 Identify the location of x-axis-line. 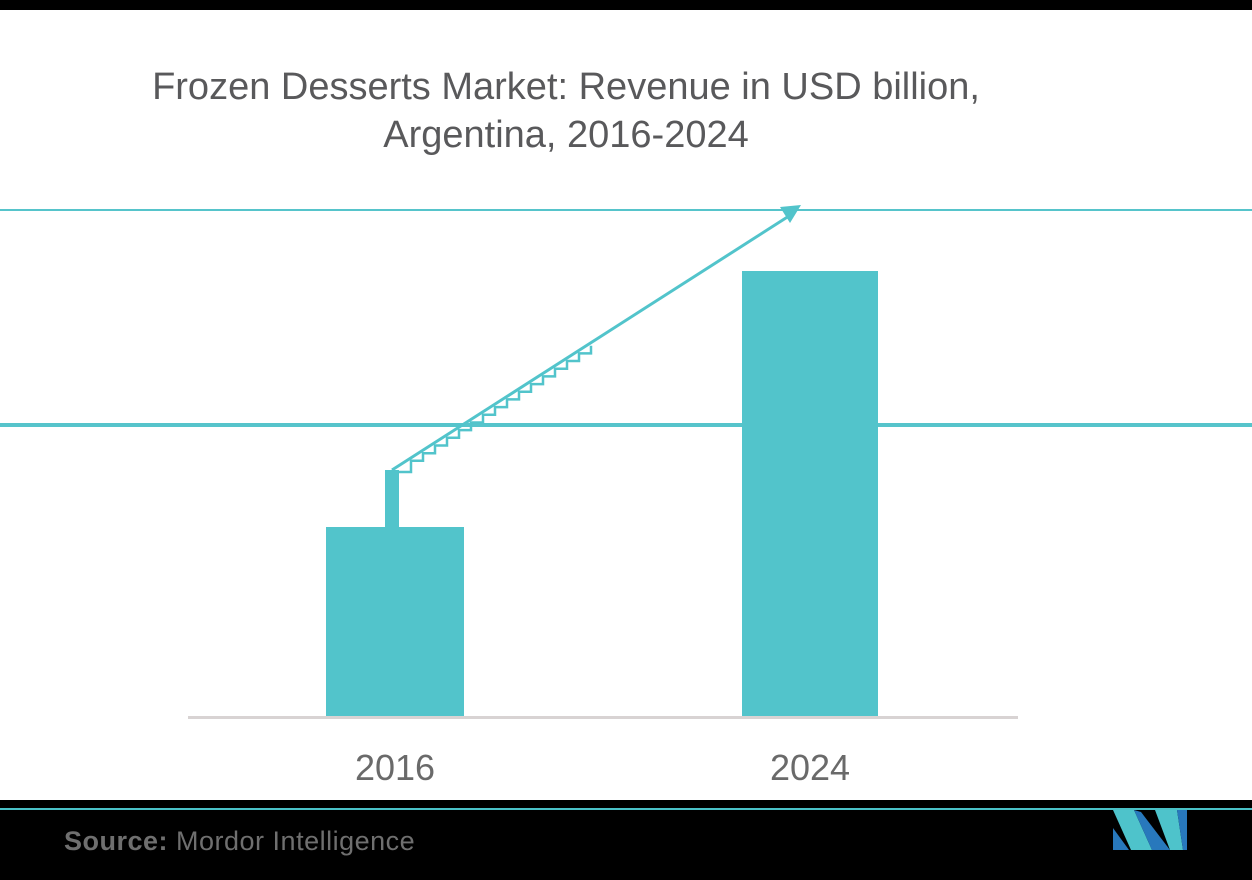
(603, 717).